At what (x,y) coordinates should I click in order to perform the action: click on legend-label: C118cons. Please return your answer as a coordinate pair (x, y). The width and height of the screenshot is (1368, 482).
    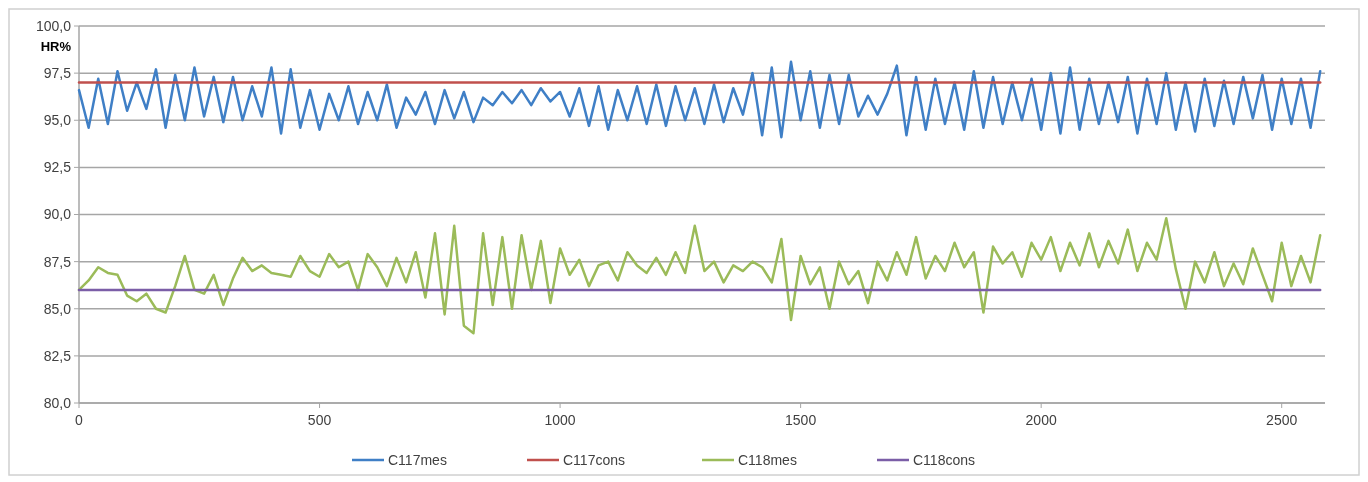
    Looking at the image, I should click on (944, 459).